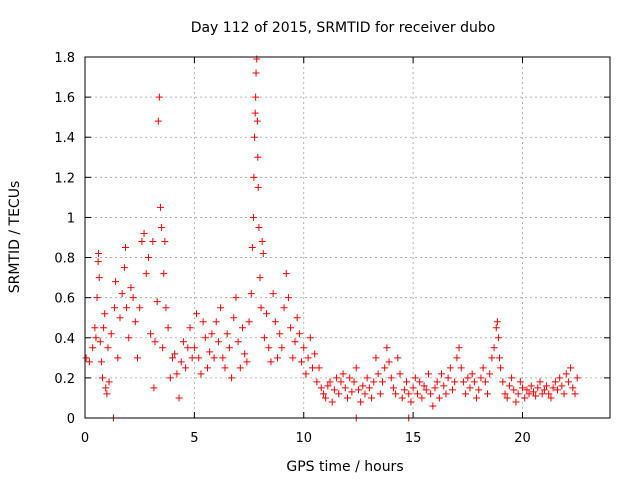  What do you see at coordinates (71, 218) in the screenshot?
I see `y-tick-label: 1` at bounding box center [71, 218].